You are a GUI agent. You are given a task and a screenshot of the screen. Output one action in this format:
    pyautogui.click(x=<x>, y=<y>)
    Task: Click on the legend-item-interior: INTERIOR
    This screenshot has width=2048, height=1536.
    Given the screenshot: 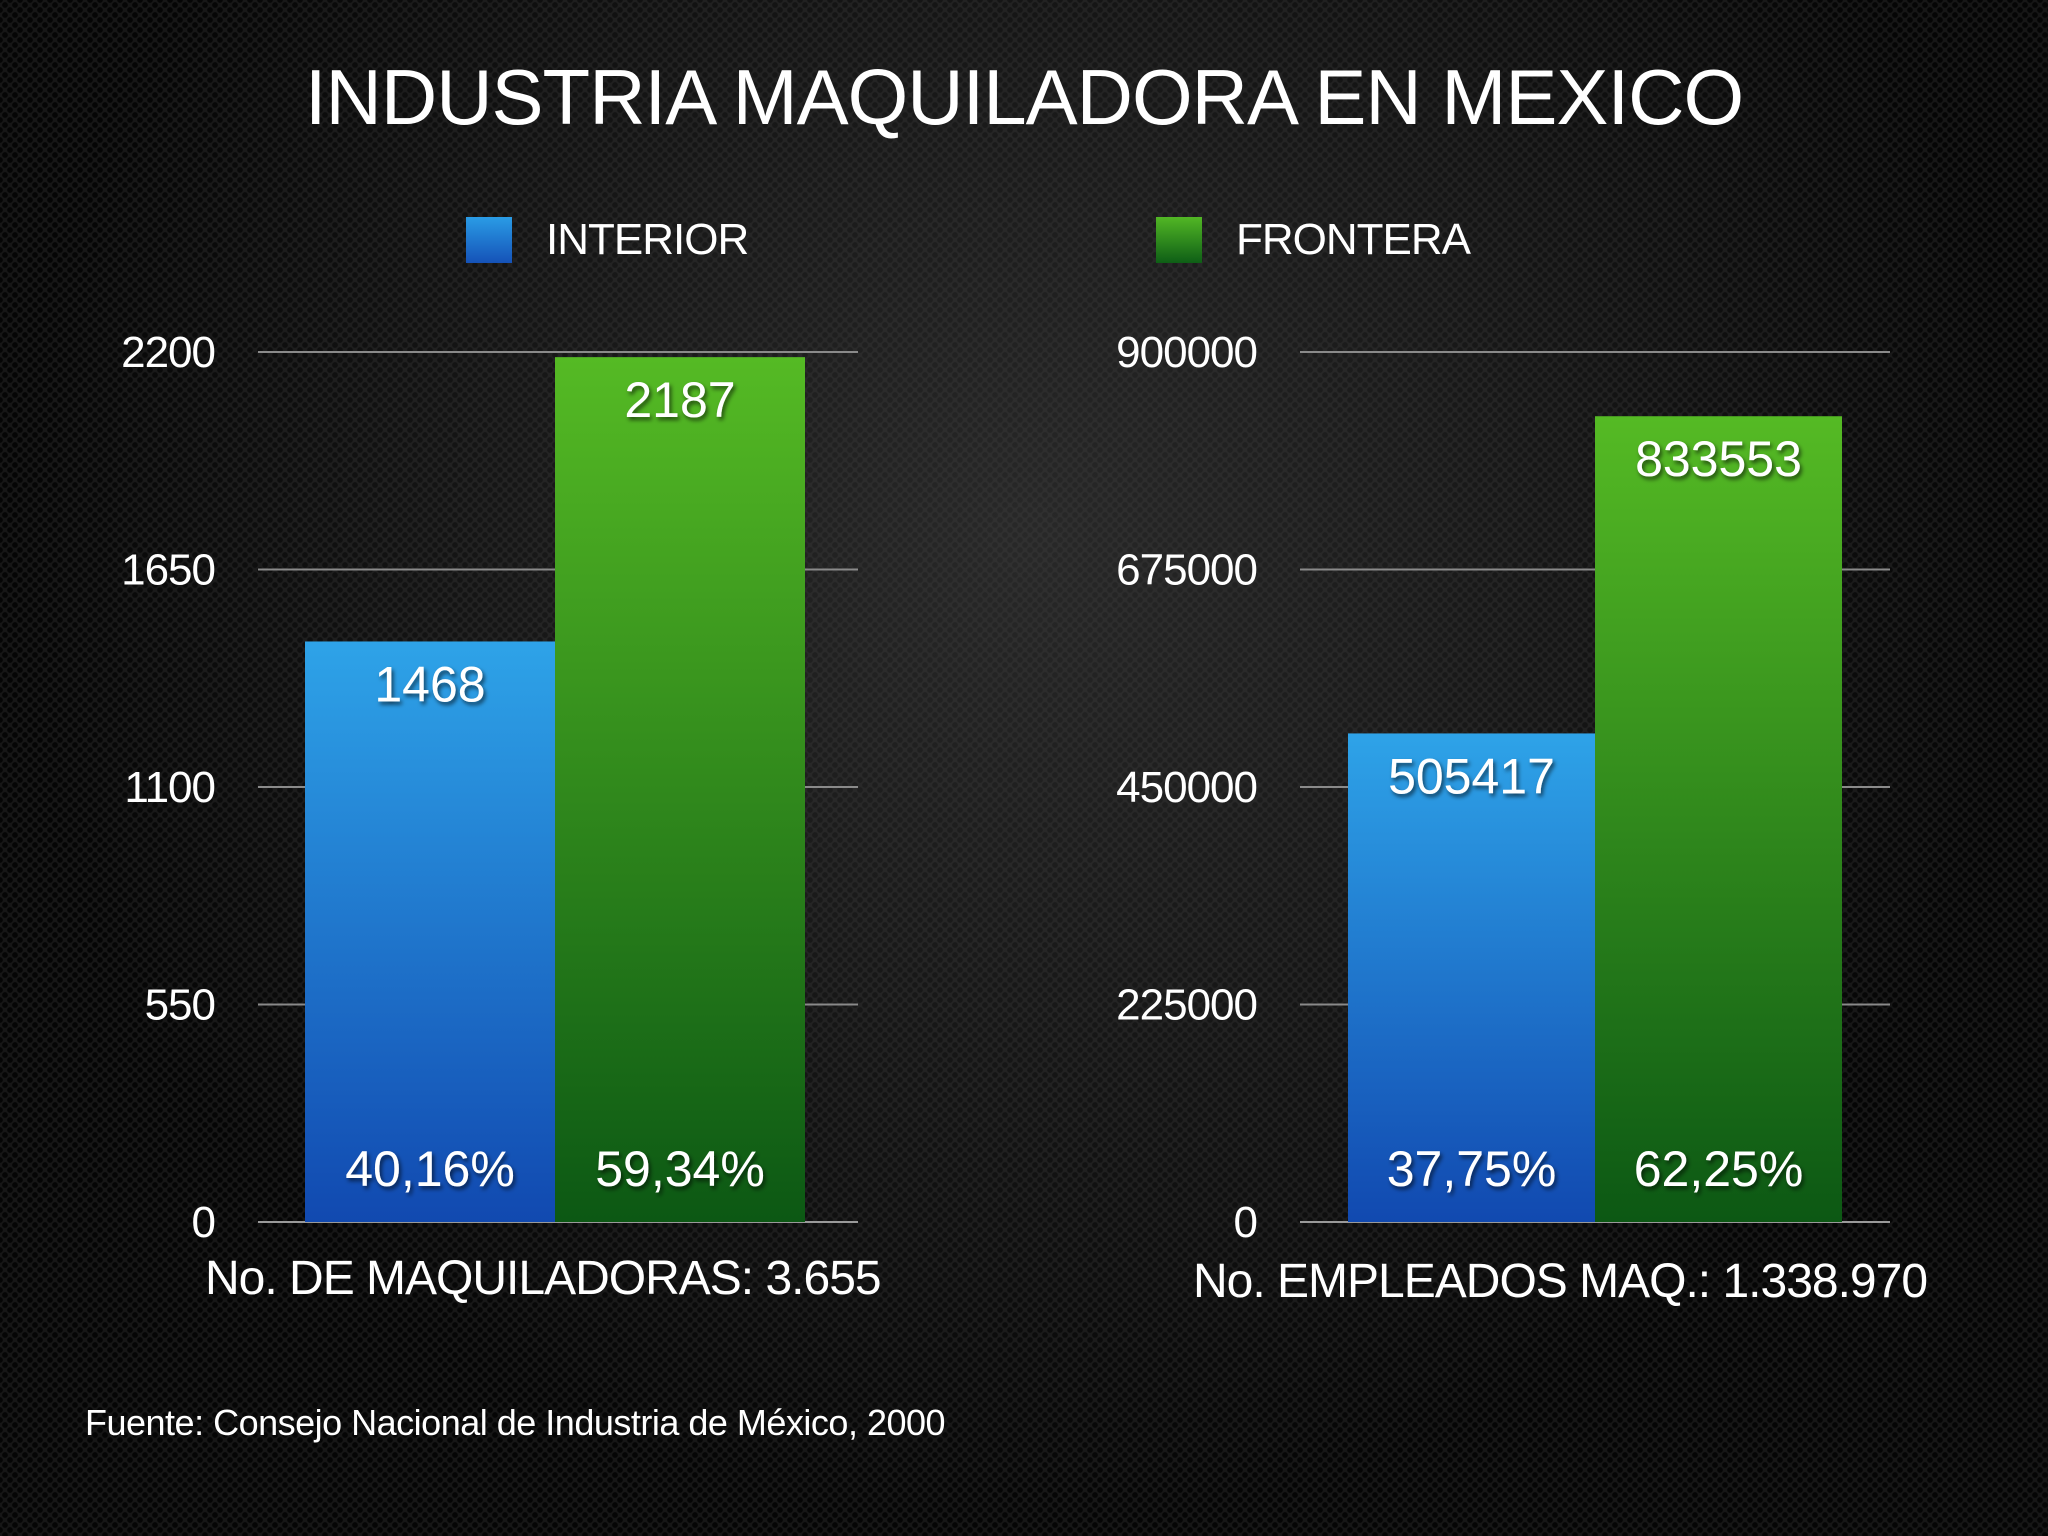 What is the action you would take?
    pyautogui.click(x=607, y=240)
    